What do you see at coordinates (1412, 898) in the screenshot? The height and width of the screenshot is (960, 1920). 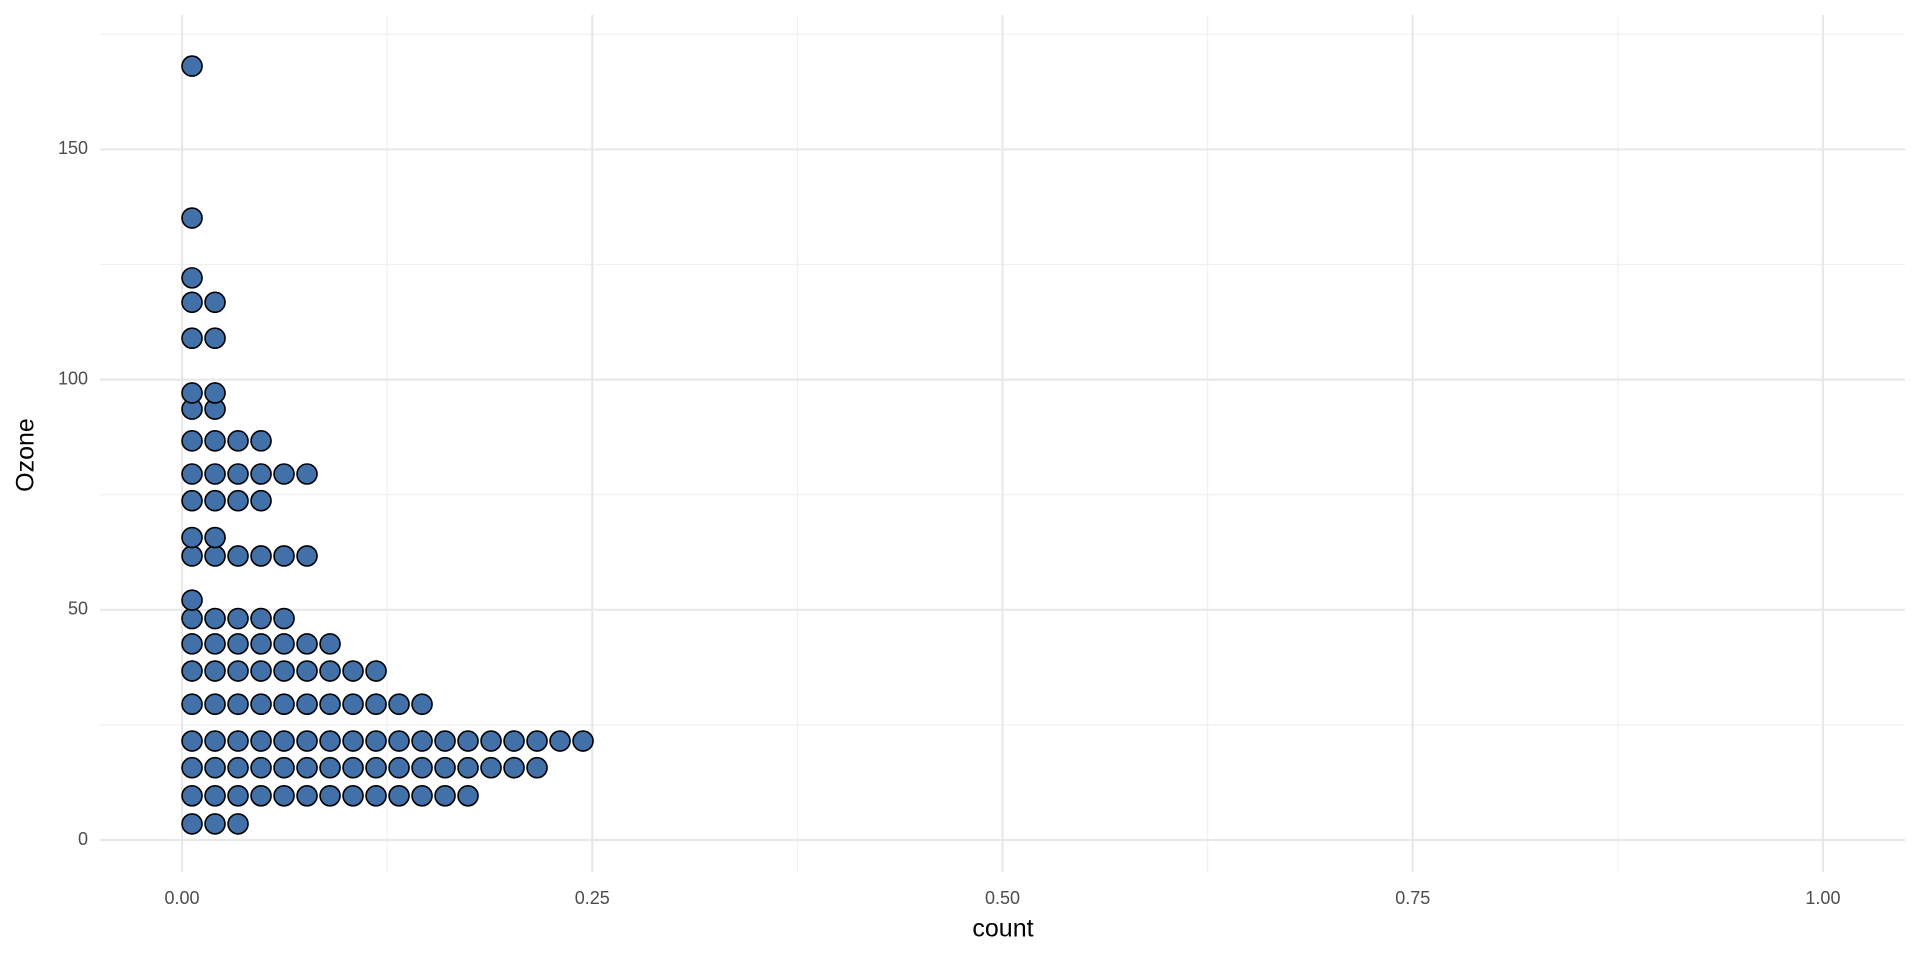 I see `x-tick-label: 0.75` at bounding box center [1412, 898].